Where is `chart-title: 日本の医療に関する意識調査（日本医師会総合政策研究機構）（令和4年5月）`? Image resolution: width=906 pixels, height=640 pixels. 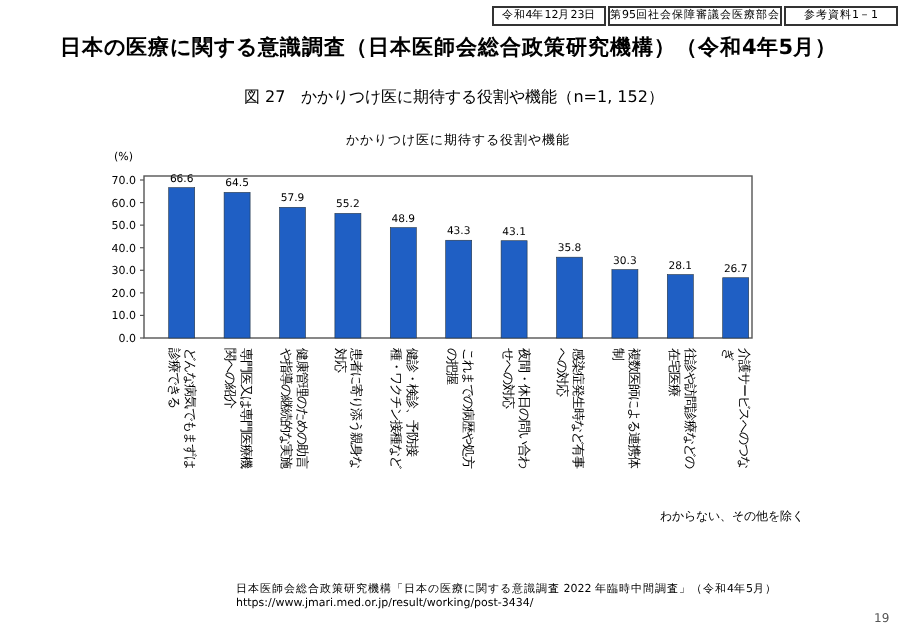 chart-title: 日本の医療に関する意識調査（日本医師会総合政策研究機構）（令和4年5月） is located at coordinates (449, 48).